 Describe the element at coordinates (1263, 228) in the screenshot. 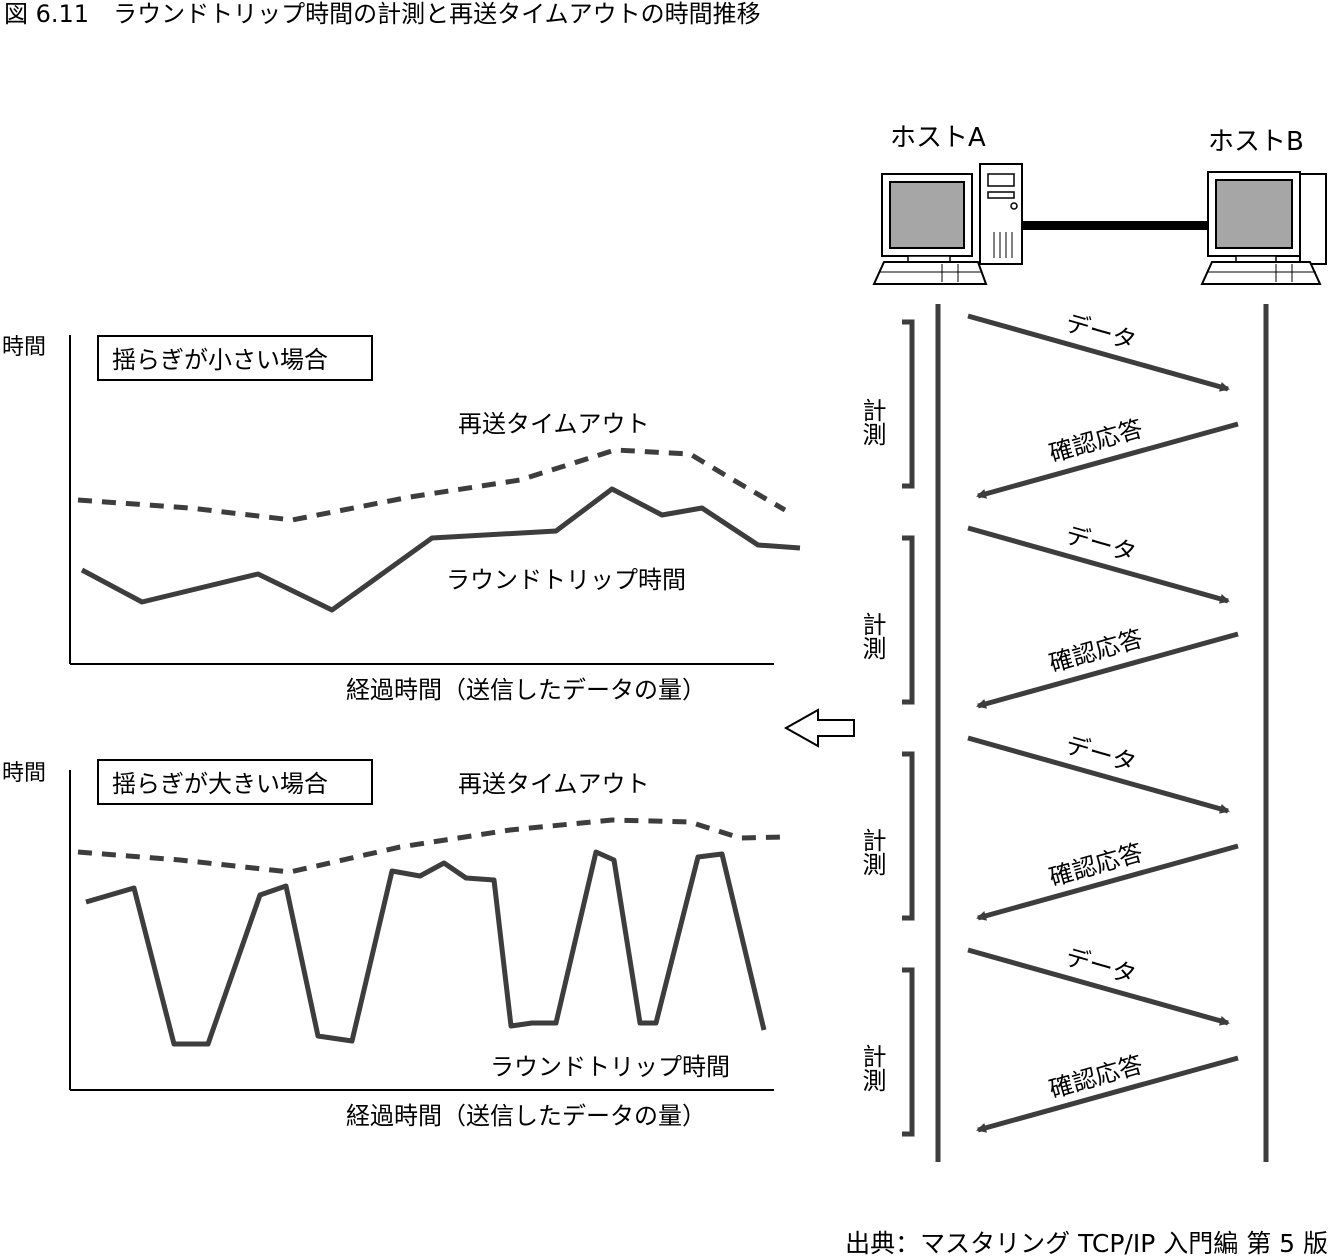

I see `host-b-computer-icon` at that location.